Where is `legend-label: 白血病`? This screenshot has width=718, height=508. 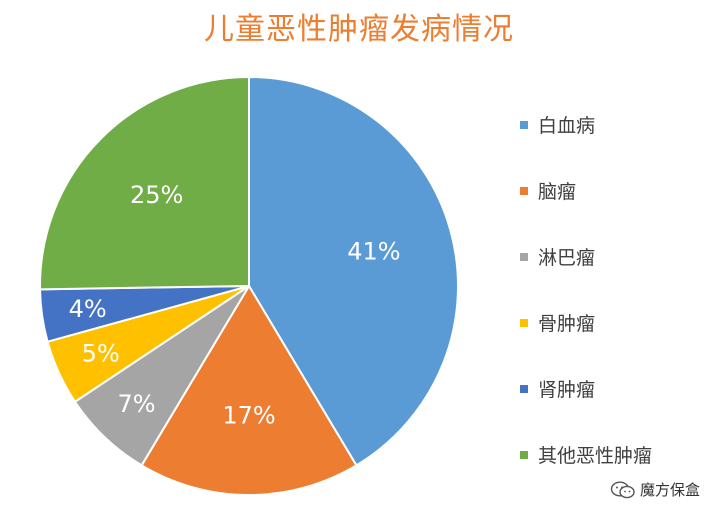
legend-label: 白血病 is located at coordinates (567, 126).